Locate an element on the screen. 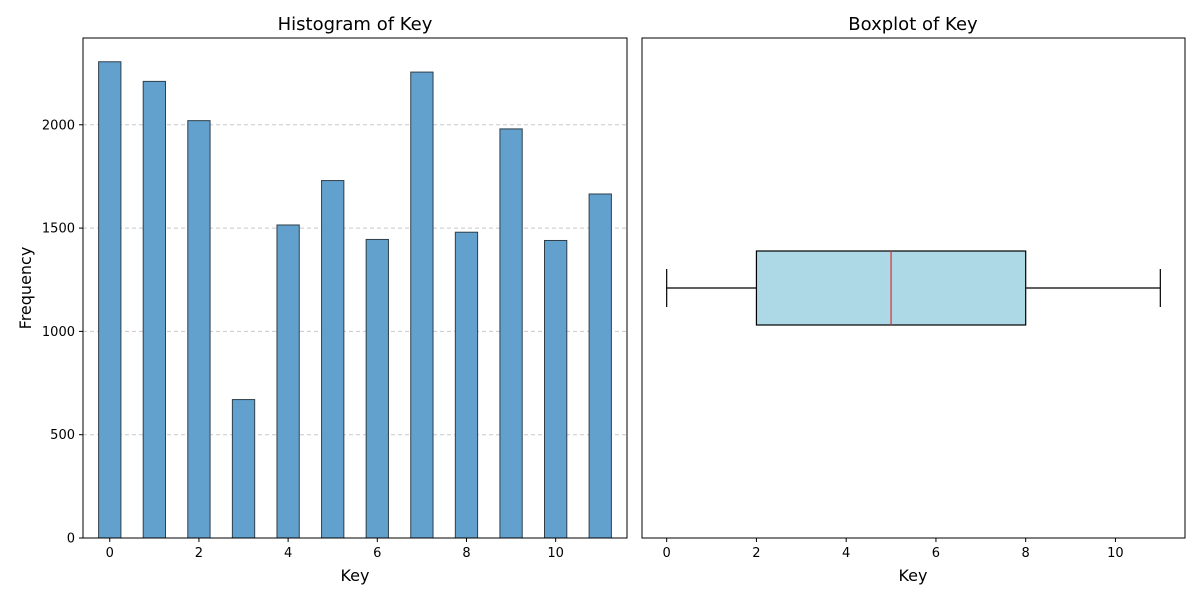 The image size is (1200, 600). boxplot-x-ticks: 0 2 4 6 8 10 is located at coordinates (893, 549).